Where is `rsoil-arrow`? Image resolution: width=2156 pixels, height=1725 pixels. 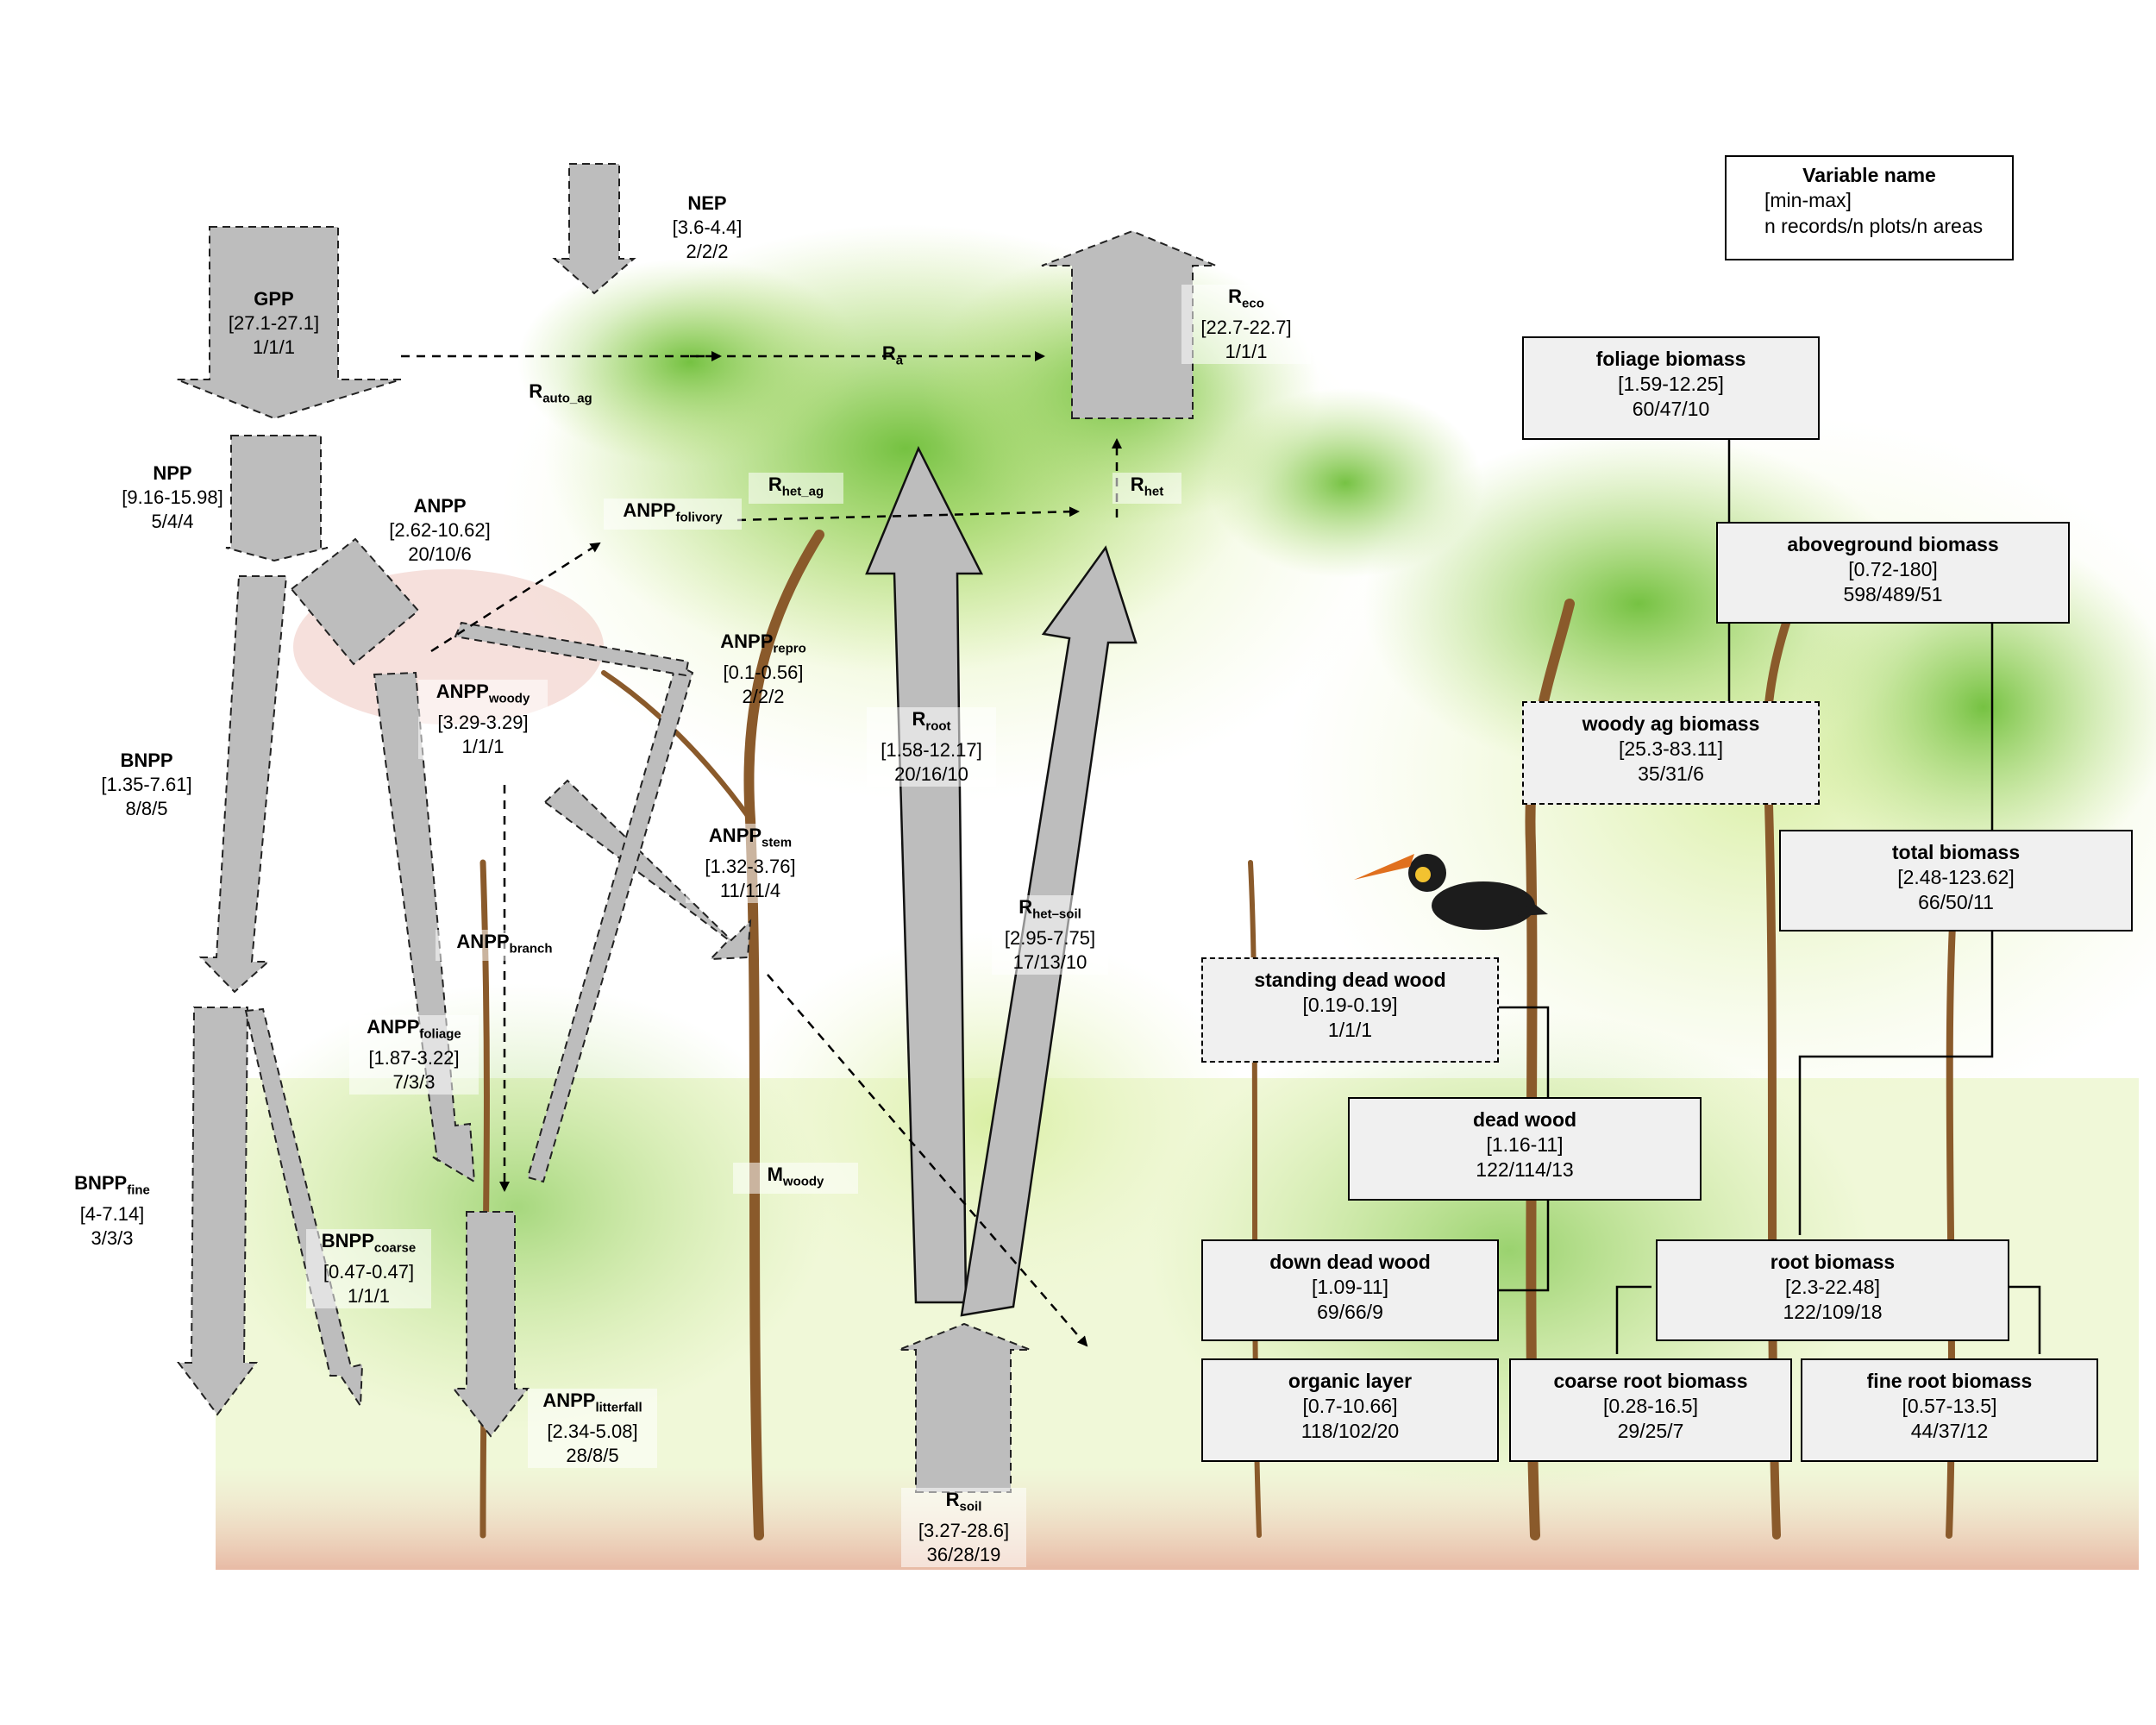 rsoil-arrow is located at coordinates (964, 1407).